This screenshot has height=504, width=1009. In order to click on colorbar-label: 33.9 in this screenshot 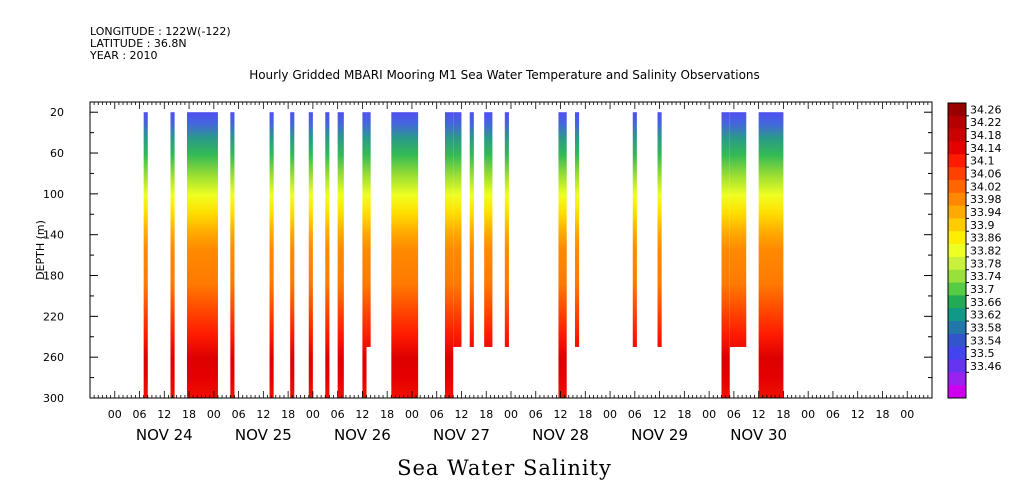, I will do `click(982, 225)`.